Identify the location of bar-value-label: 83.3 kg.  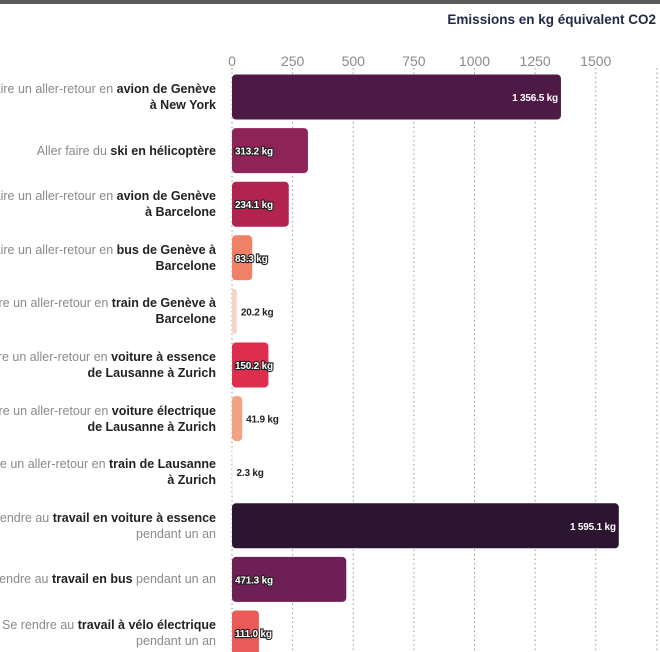
(251, 259).